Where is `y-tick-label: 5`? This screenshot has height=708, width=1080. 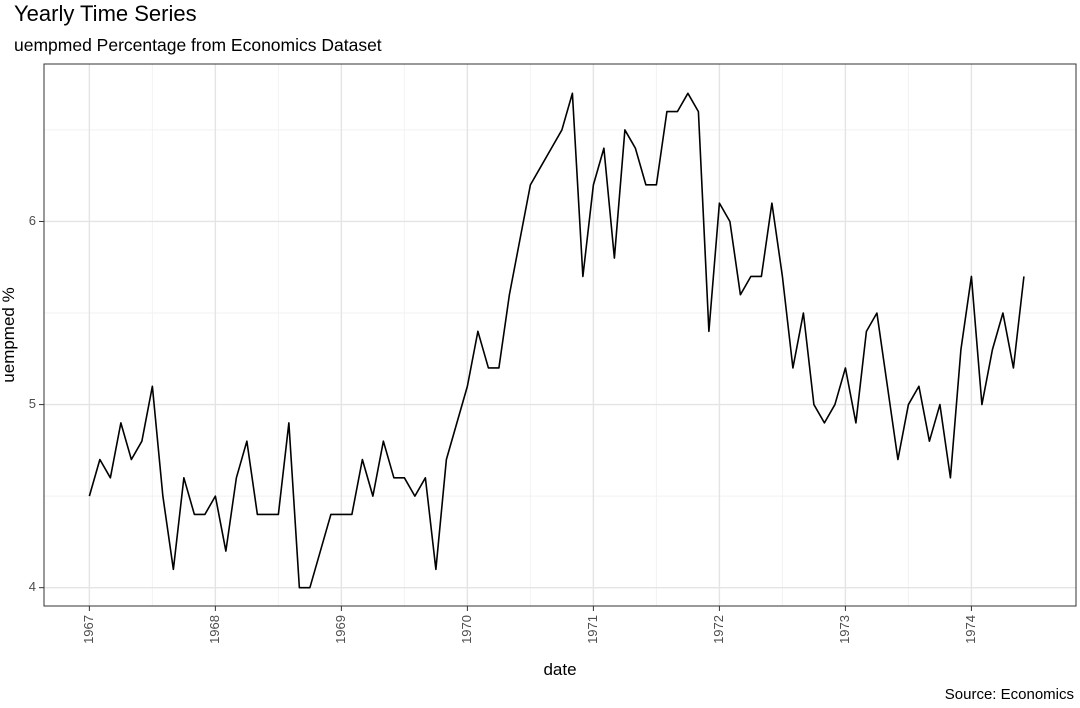 y-tick-label: 5 is located at coordinates (32, 403).